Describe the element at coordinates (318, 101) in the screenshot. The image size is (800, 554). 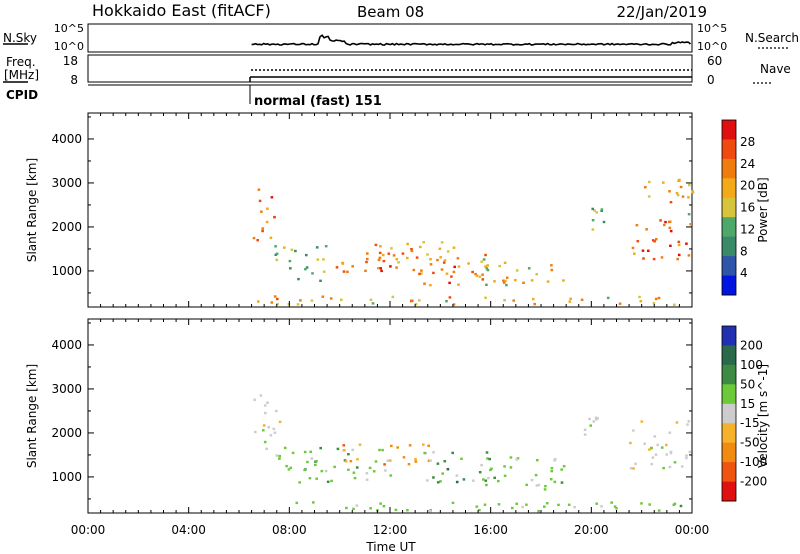
I see `cpid-mode-text: normal (fast) 151` at that location.